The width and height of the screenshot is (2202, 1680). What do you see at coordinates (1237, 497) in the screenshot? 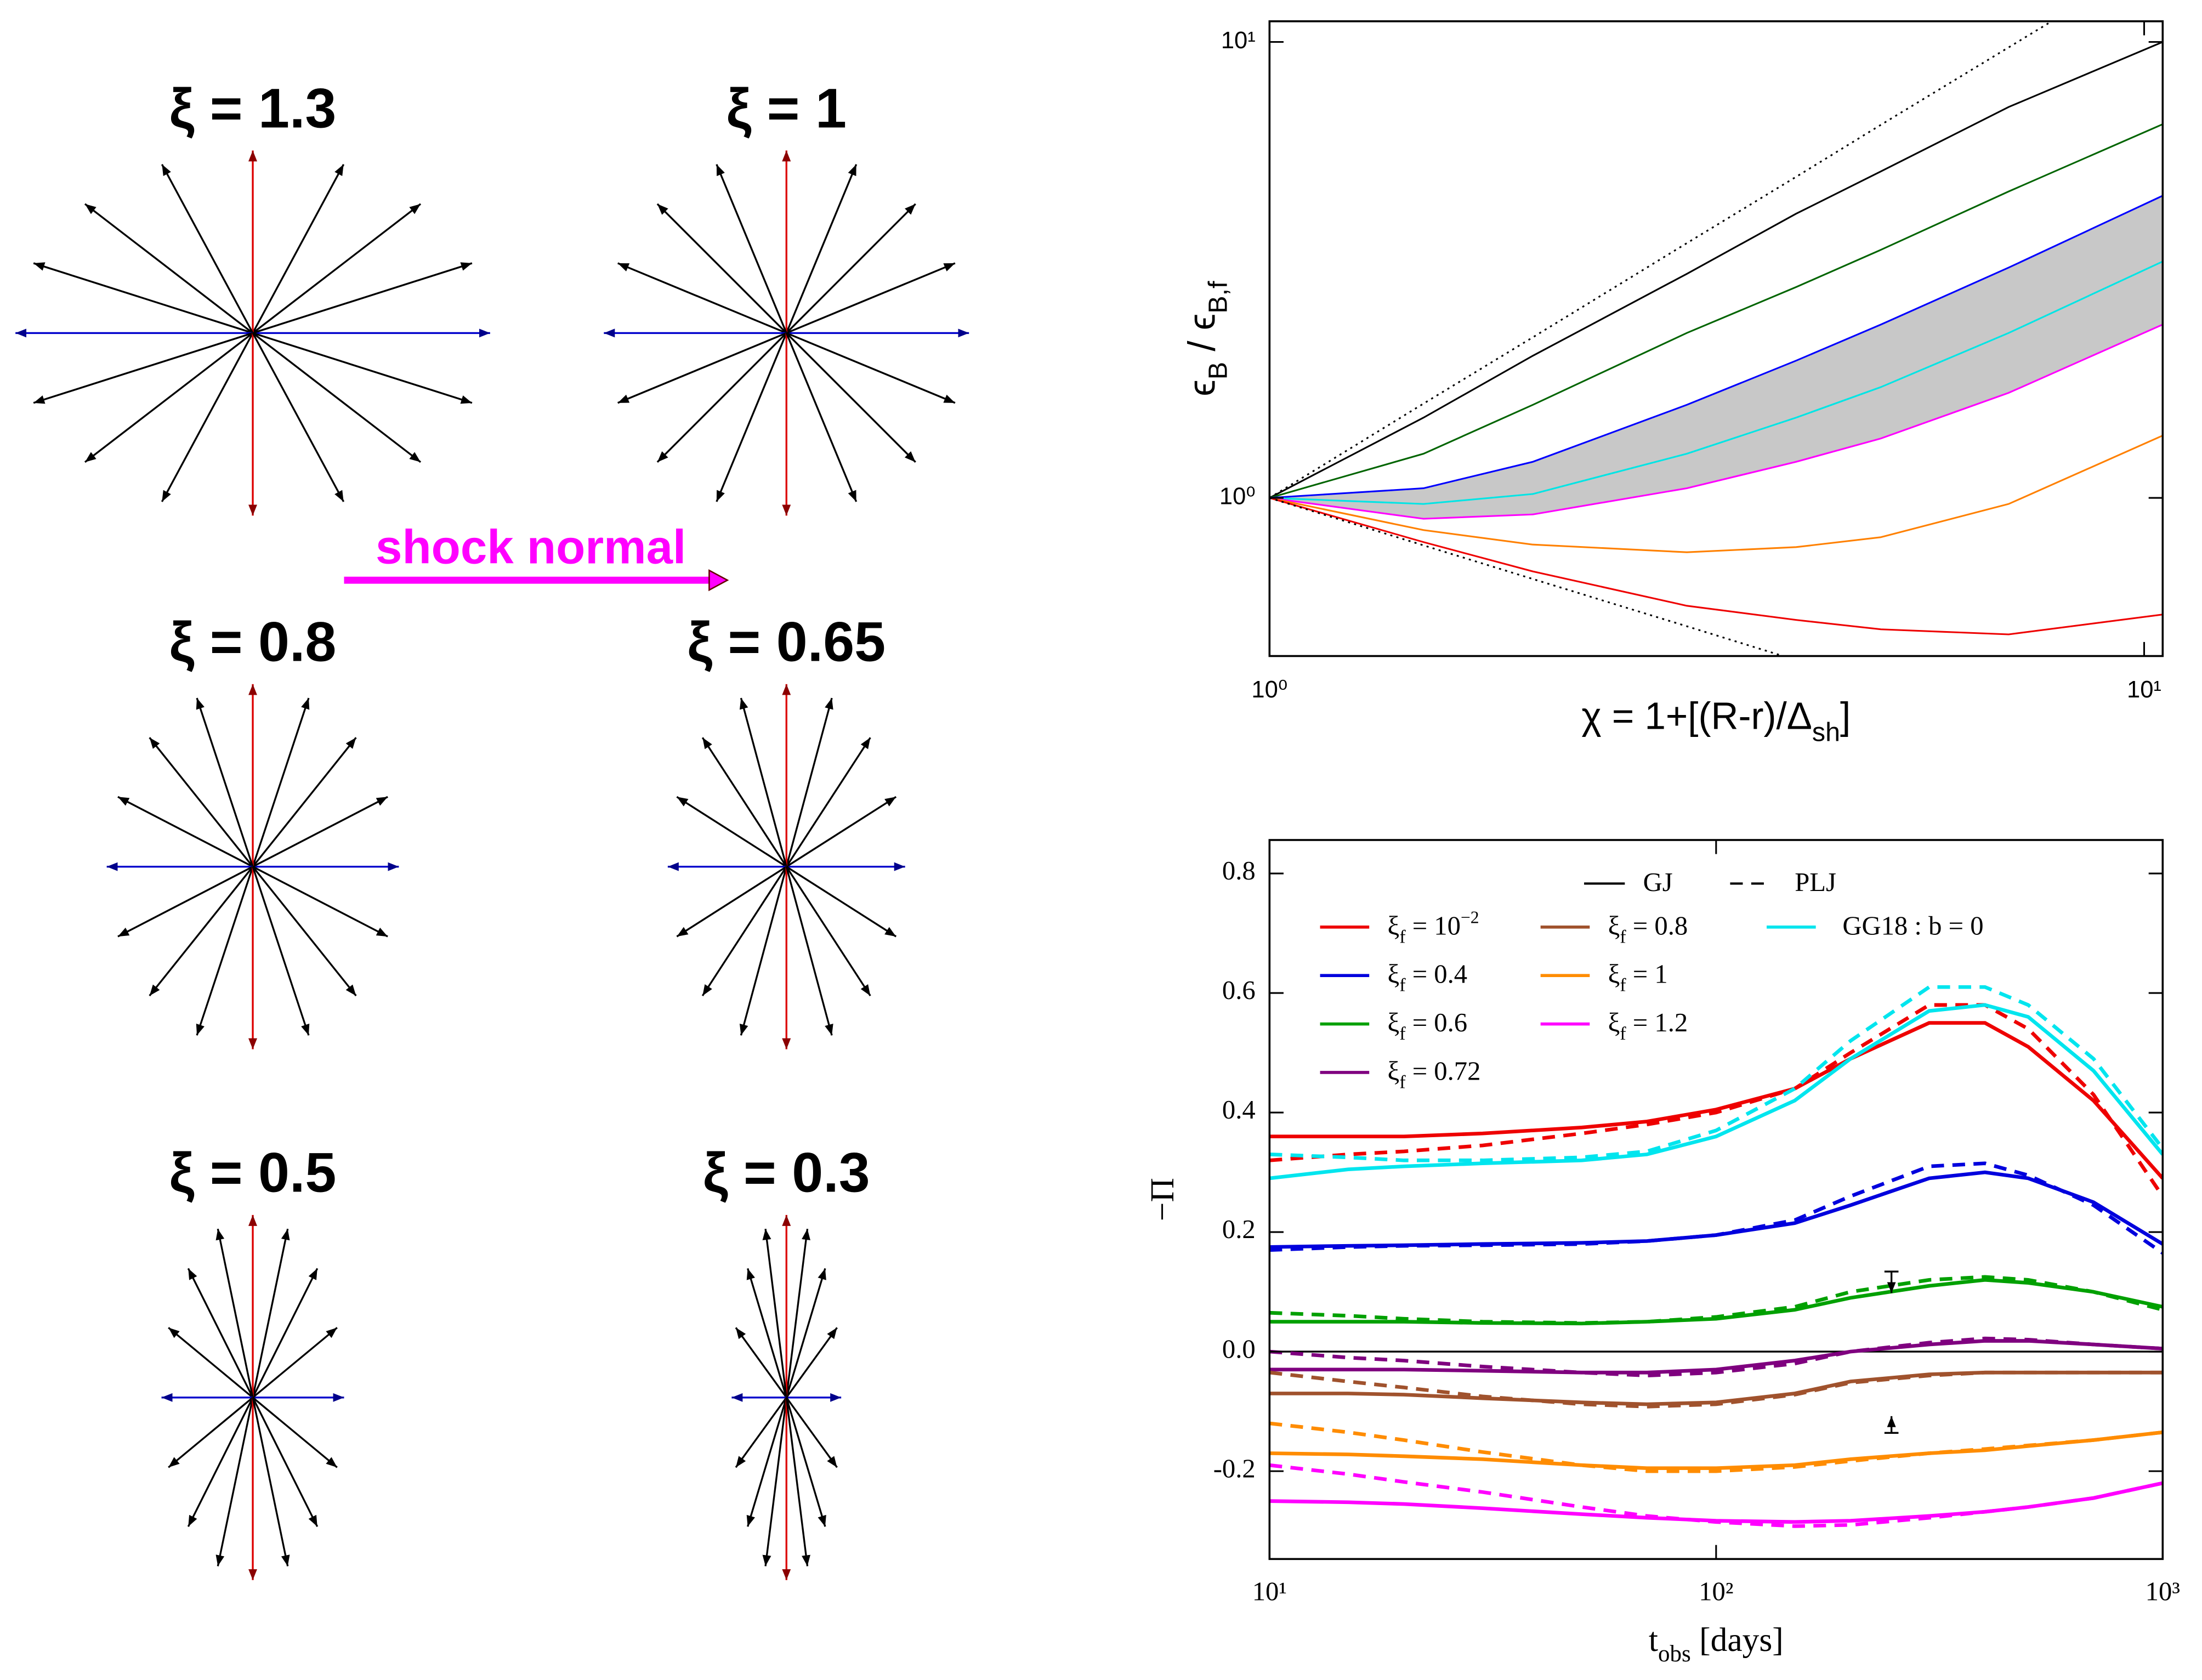
I see `y-tick-label: 10⁰` at bounding box center [1237, 497].